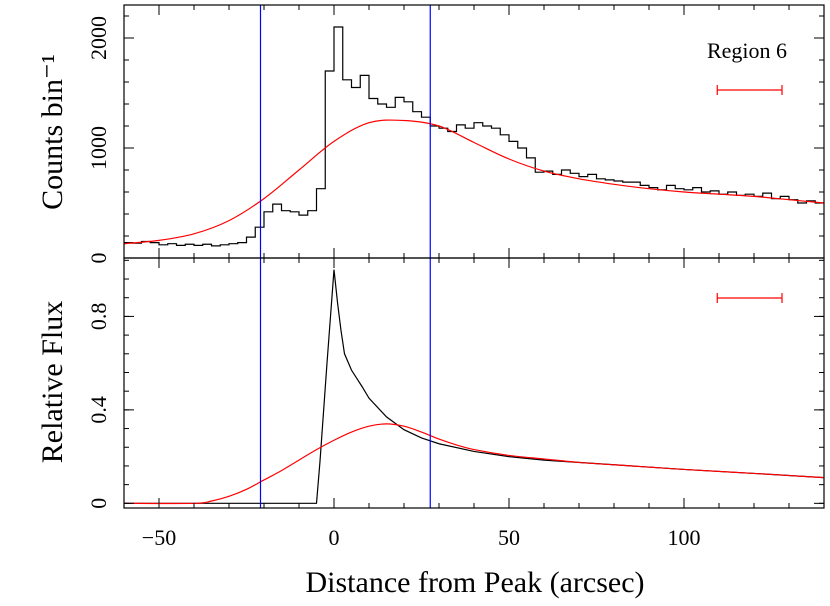 The image size is (830, 606). Describe the element at coordinates (509, 537) in the screenshot. I see `x-tick-label: 50` at that location.